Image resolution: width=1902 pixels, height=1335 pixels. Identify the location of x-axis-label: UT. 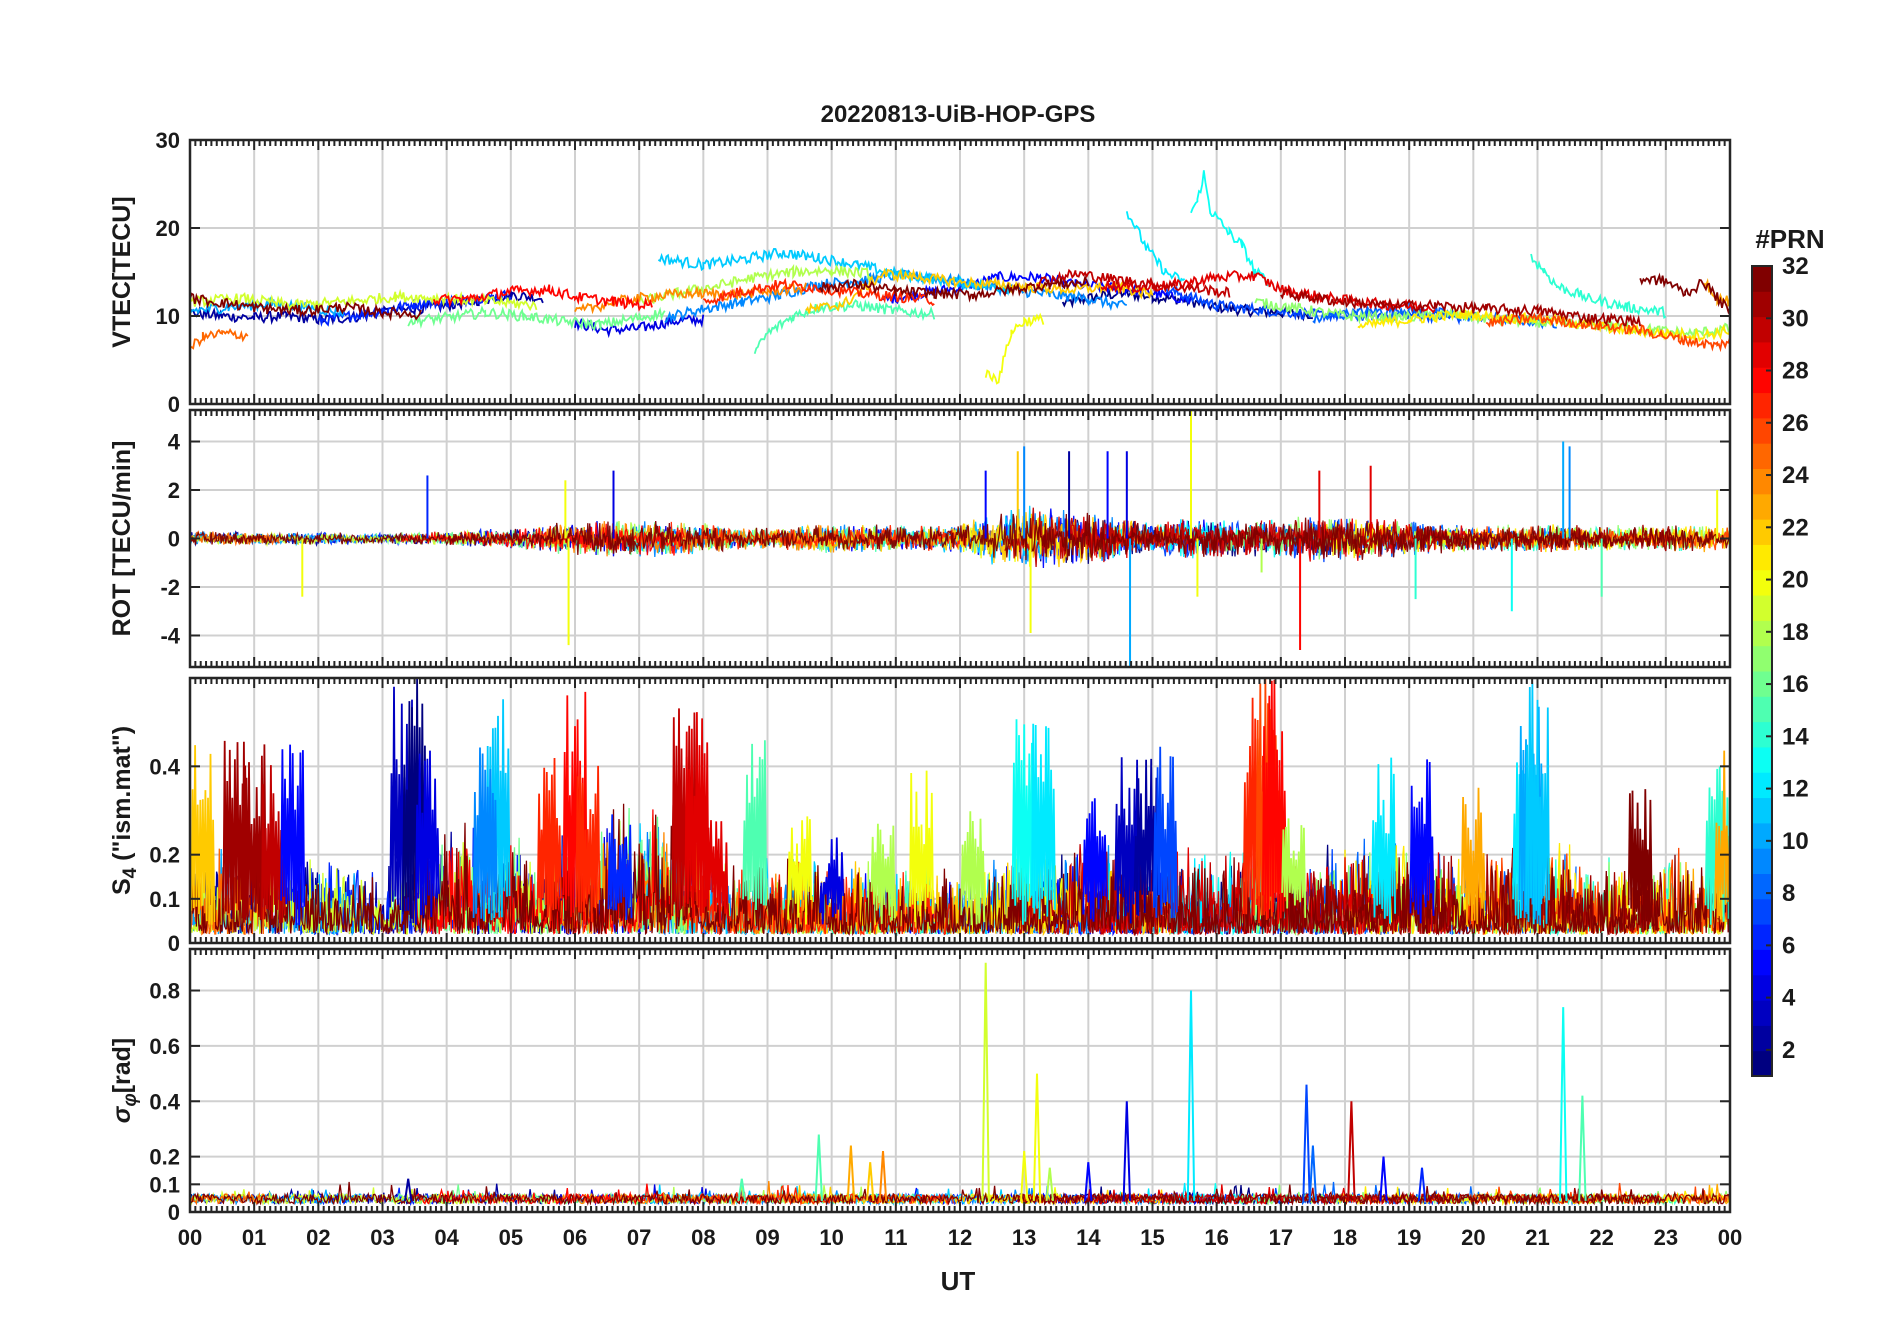
(958, 1281).